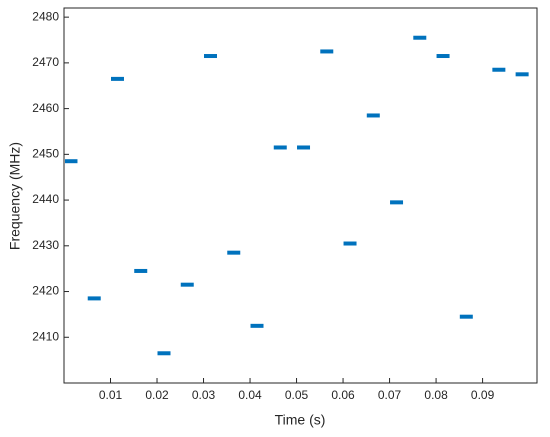 The height and width of the screenshot is (437, 550). I want to click on x-tick-label: 0.04, so click(250, 395).